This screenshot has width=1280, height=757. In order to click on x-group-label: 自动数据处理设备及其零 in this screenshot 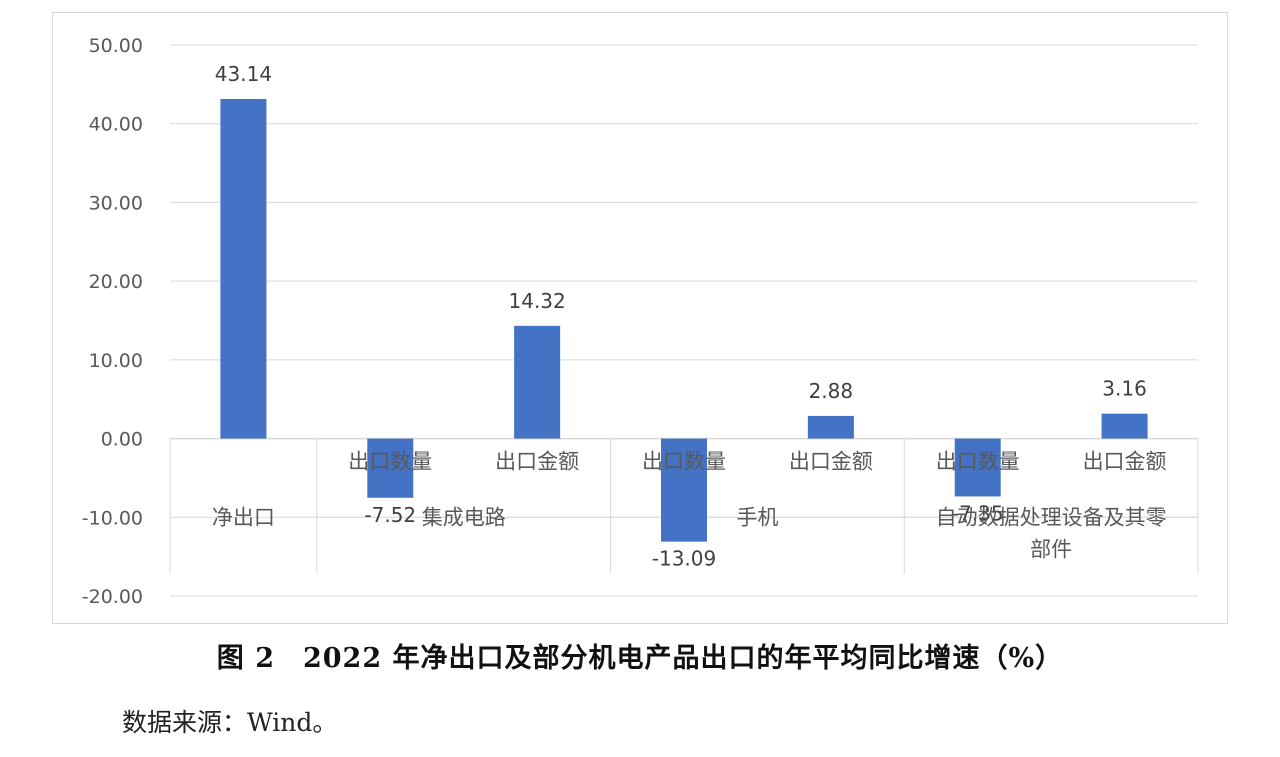, I will do `click(1051, 517)`.